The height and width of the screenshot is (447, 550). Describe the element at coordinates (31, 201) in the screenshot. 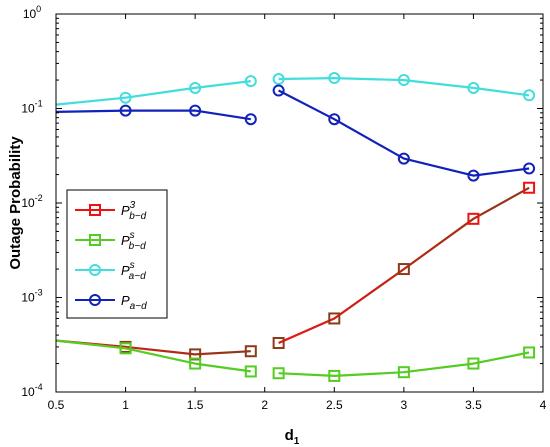

I see `y-tick-label: 10⁻²` at that location.